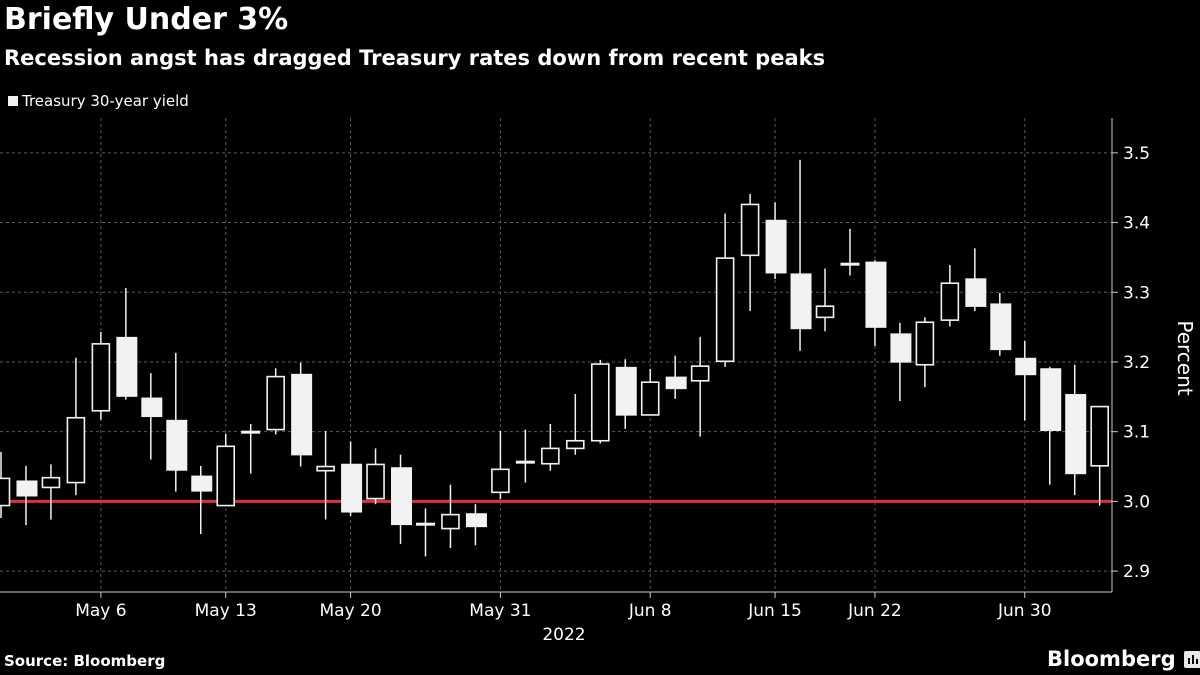 The height and width of the screenshot is (675, 1200). Describe the element at coordinates (105, 101) in the screenshot. I see `legend-label: Treasury 30-year yield` at that location.